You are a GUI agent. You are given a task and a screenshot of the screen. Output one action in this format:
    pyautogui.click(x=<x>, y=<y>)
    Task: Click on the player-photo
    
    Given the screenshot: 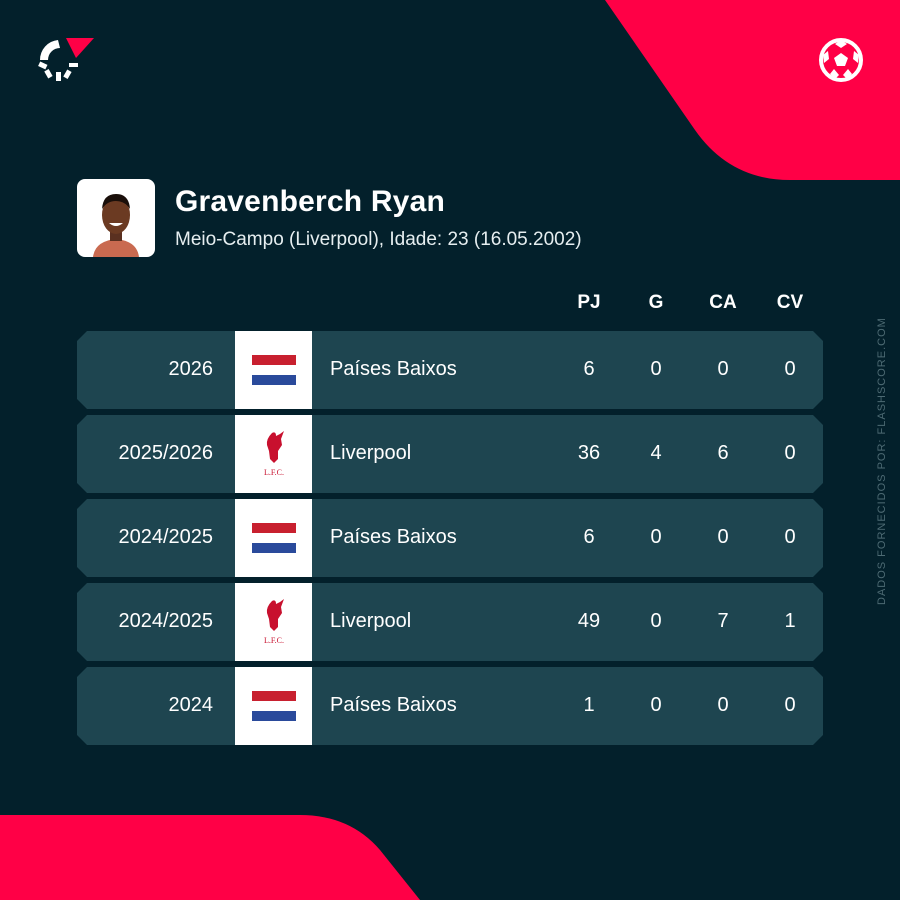 What is the action you would take?
    pyautogui.click(x=116, y=218)
    